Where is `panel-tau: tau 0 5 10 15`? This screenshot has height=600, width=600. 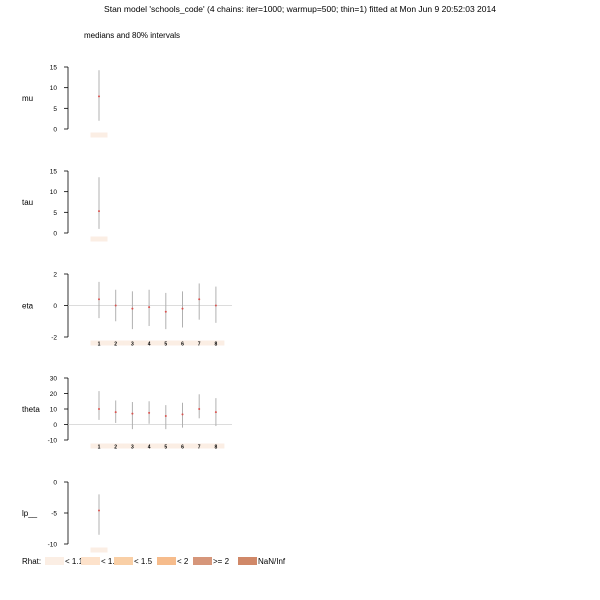
panel-tau: tau 0 5 10 15 is located at coordinates (65, 205).